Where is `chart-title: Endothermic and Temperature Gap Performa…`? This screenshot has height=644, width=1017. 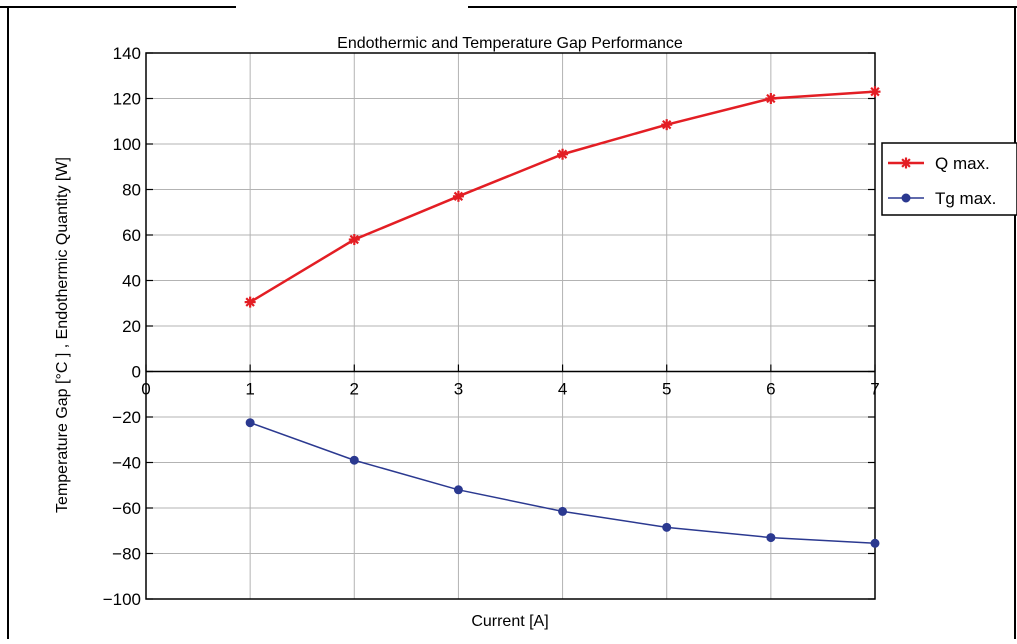
chart-title: Endothermic and Temperature Gap Performa… is located at coordinates (510, 43).